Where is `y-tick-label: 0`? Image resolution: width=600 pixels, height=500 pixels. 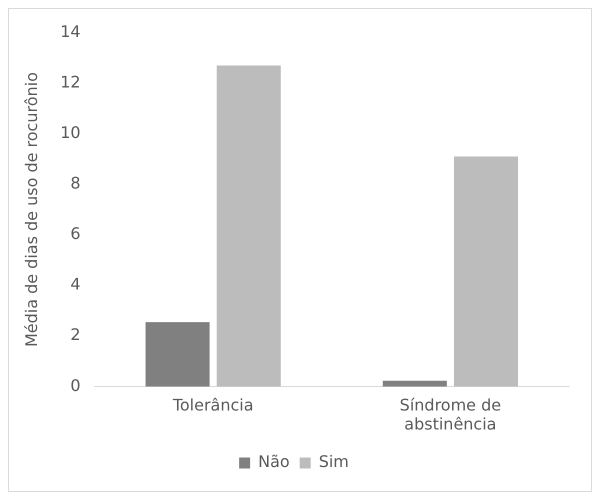
y-tick-label: 0 is located at coordinates (75, 385).